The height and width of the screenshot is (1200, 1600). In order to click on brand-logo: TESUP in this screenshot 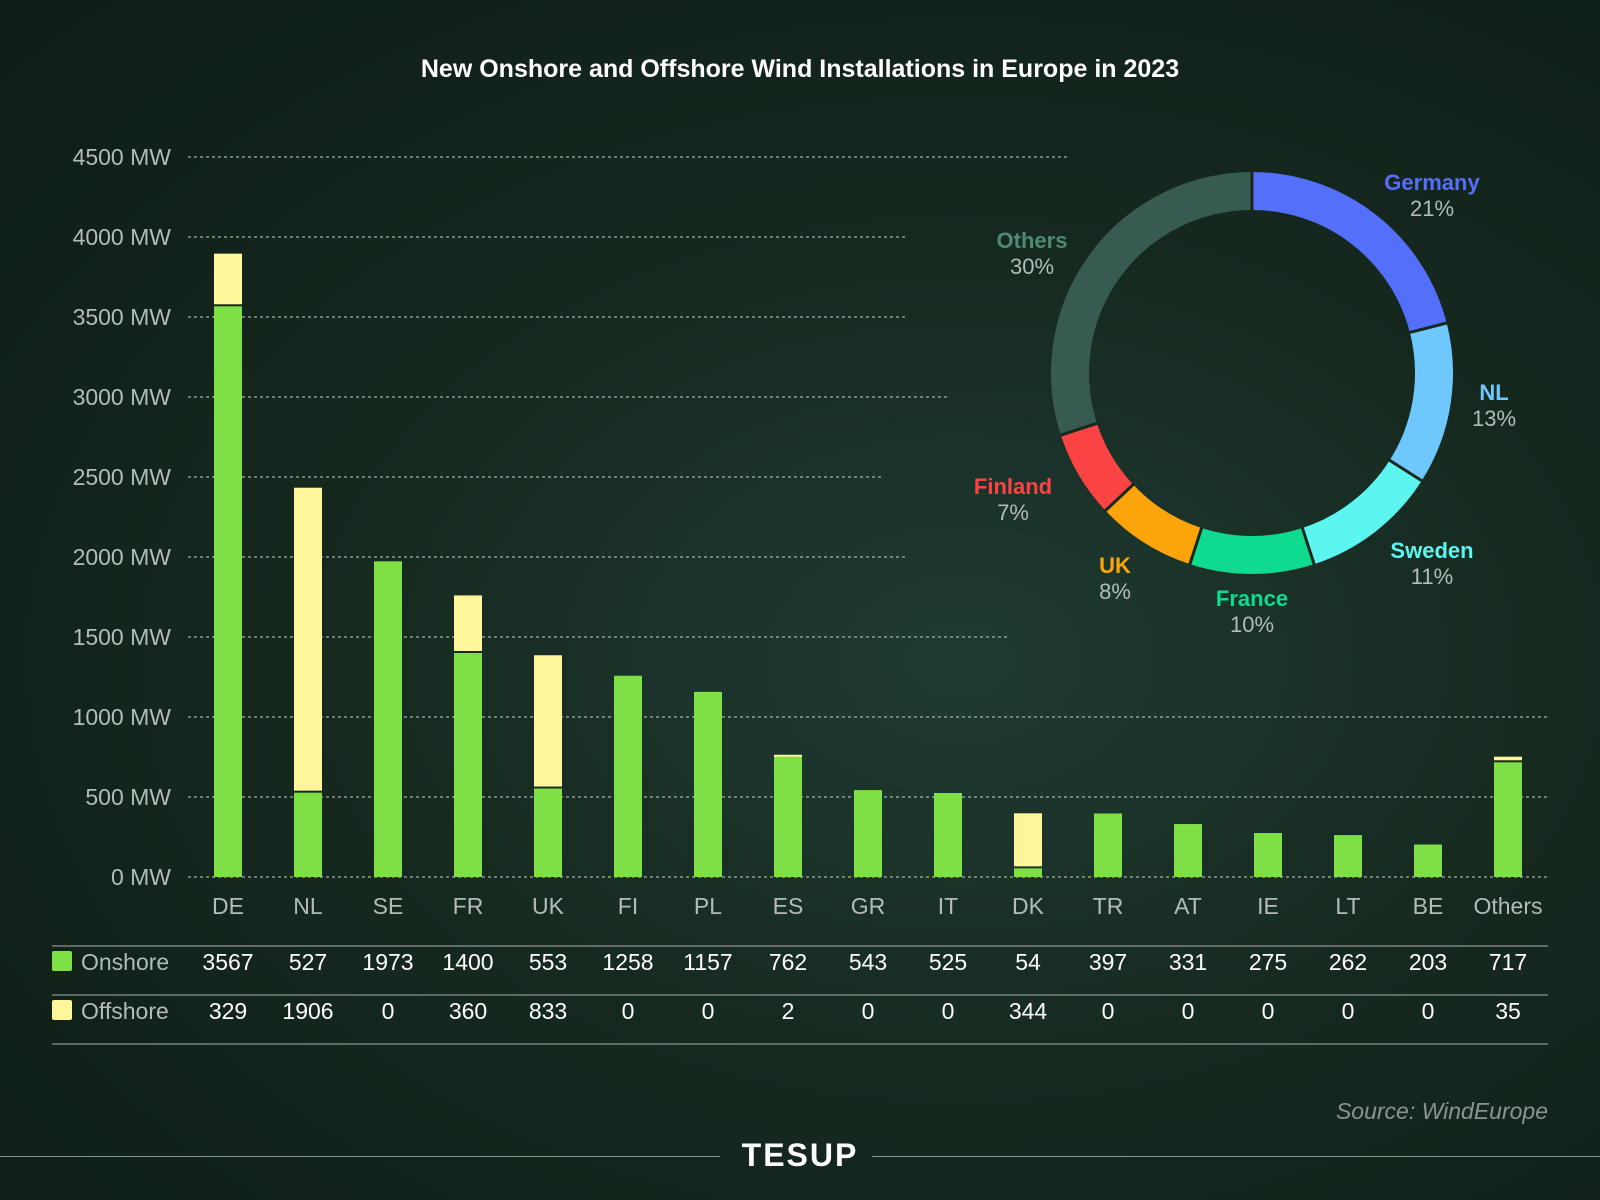, I will do `click(800, 1155)`.